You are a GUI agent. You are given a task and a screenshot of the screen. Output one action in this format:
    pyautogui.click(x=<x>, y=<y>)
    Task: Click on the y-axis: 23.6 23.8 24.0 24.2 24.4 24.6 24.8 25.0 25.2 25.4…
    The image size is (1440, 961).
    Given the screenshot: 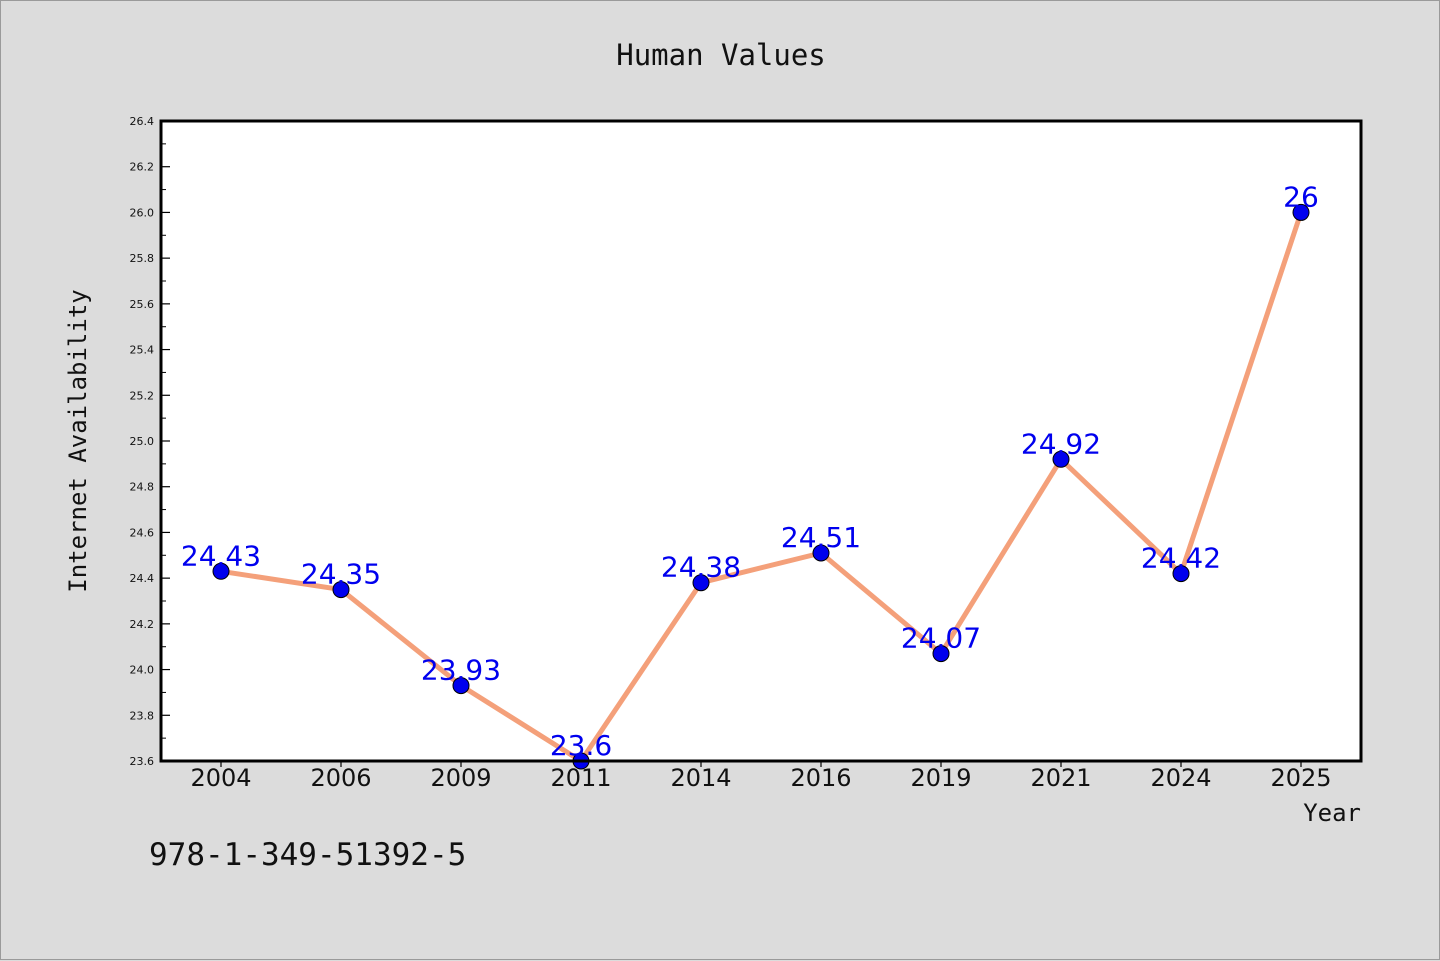 What is the action you would take?
    pyautogui.click(x=150, y=441)
    